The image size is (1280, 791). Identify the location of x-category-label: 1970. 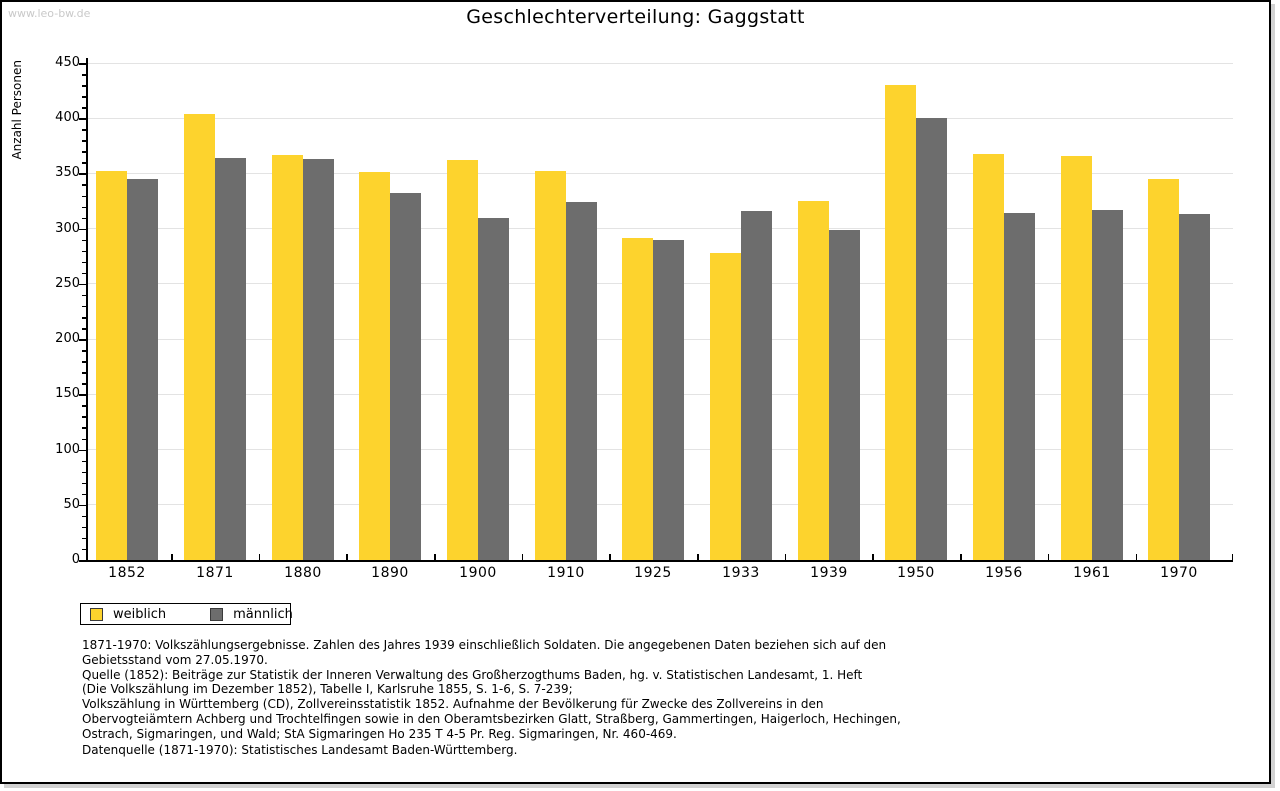
(1179, 573).